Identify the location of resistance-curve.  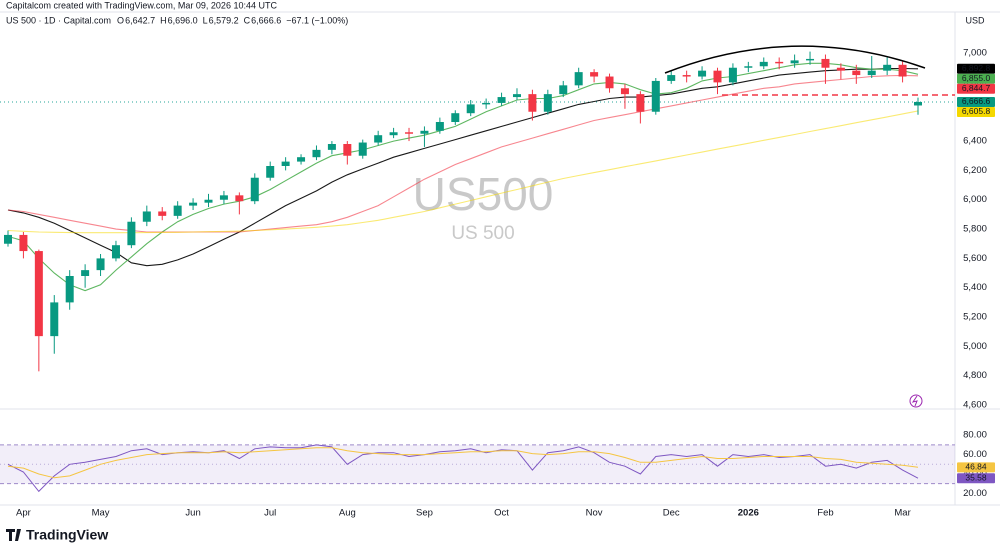
(795, 59).